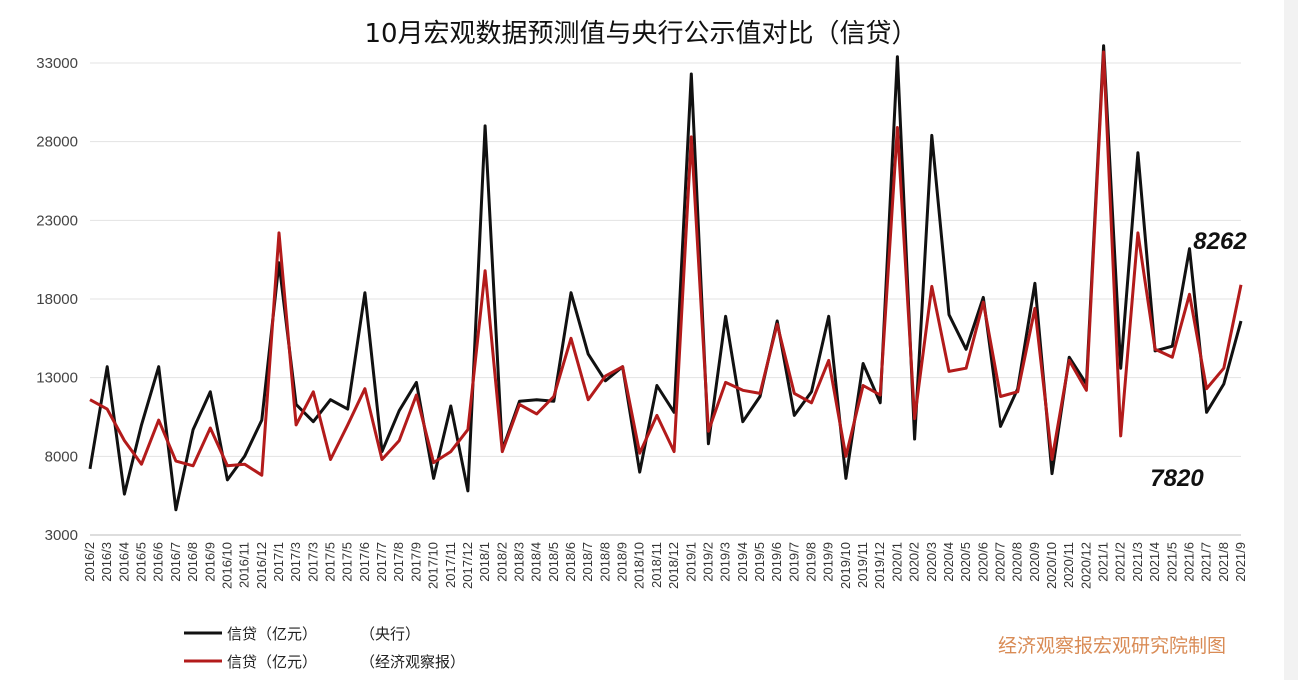 The width and height of the screenshot is (1298, 680). I want to click on x-tick-label: 2016/11, so click(244, 565).